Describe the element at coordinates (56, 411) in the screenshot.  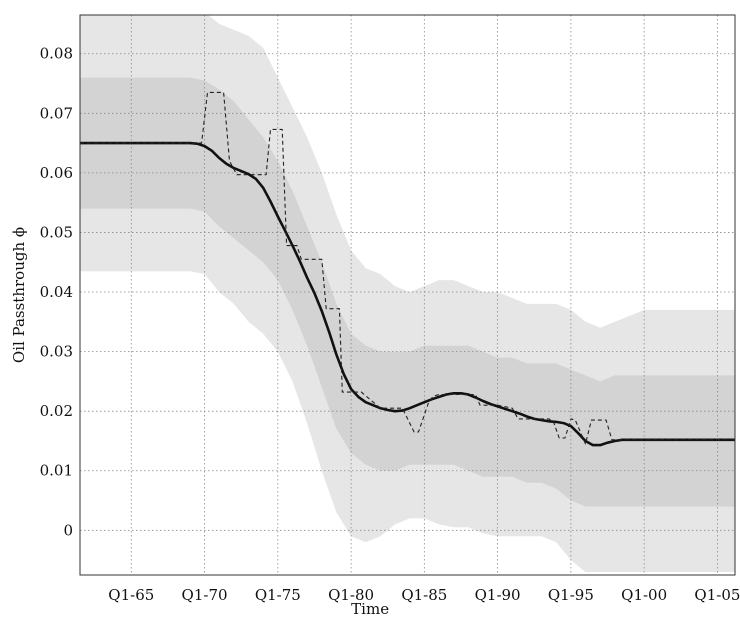
I see `y-tick-label: 0.02` at that location.